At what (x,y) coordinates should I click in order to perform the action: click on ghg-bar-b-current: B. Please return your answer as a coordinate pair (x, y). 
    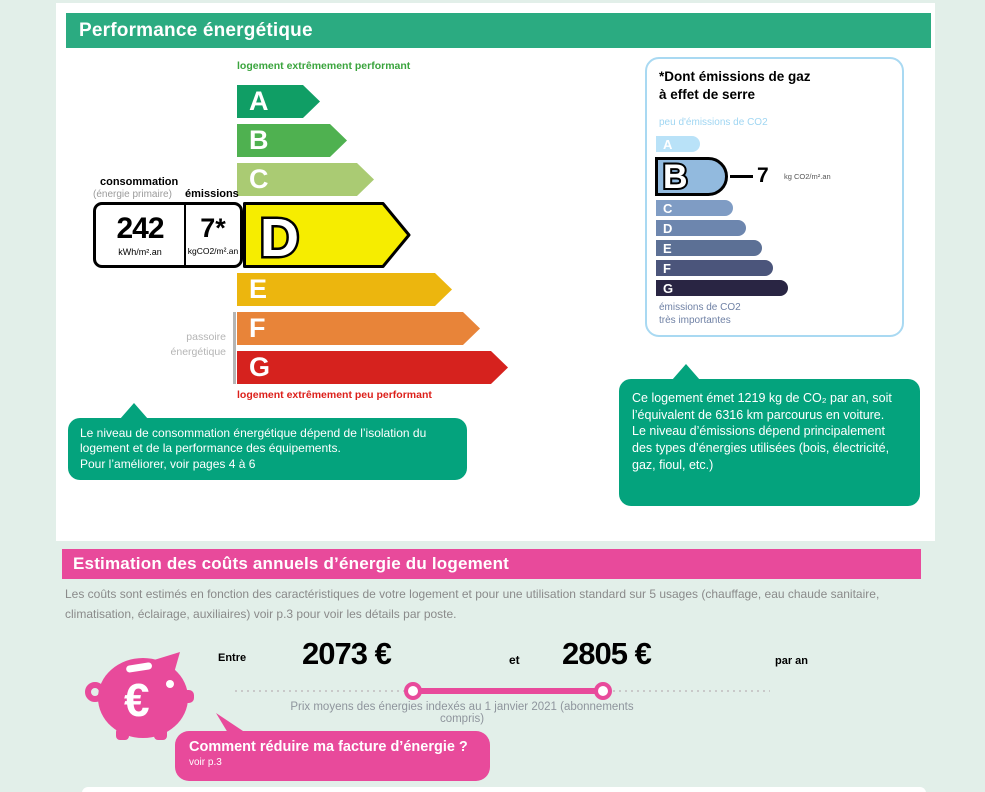
    Looking at the image, I should click on (691, 176).